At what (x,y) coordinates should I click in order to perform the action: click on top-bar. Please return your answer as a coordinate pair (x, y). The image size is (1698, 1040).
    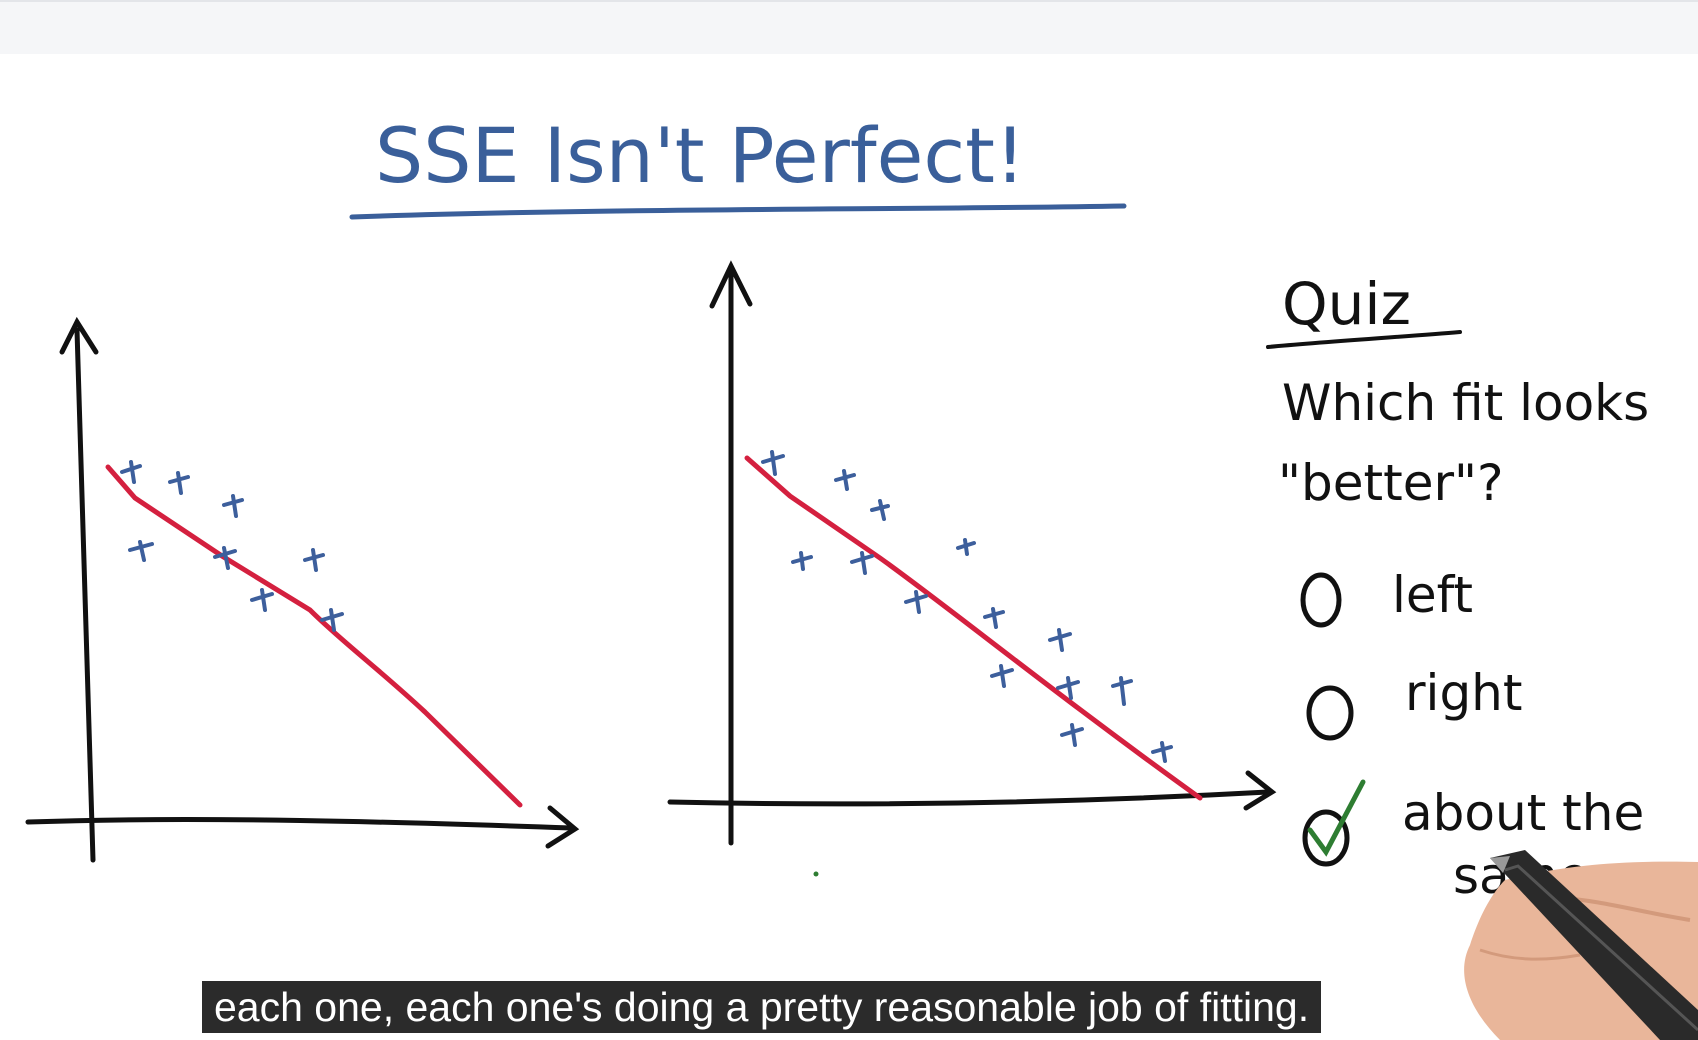
    Looking at the image, I should click on (849, 28).